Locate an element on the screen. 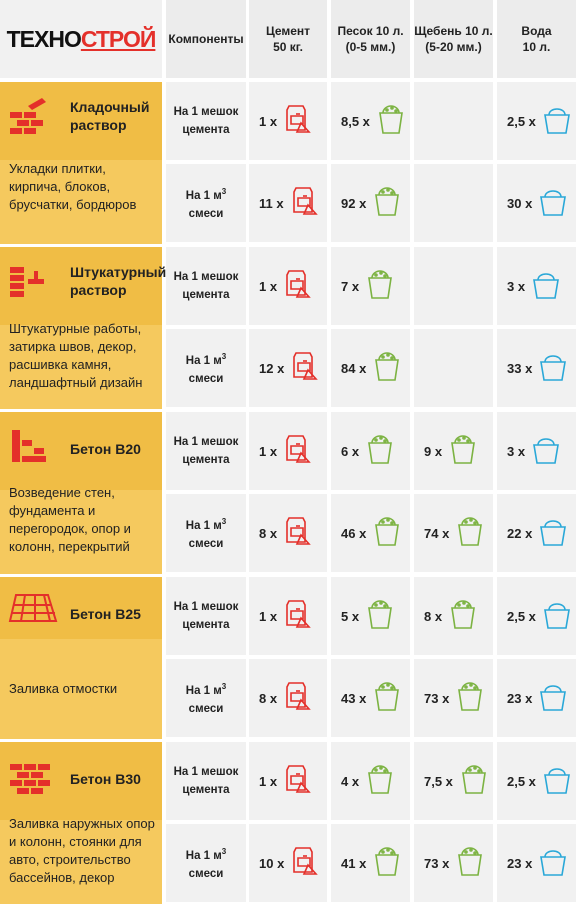 The width and height of the screenshot is (576, 907). sand-qty: 7 x is located at coordinates (350, 286).